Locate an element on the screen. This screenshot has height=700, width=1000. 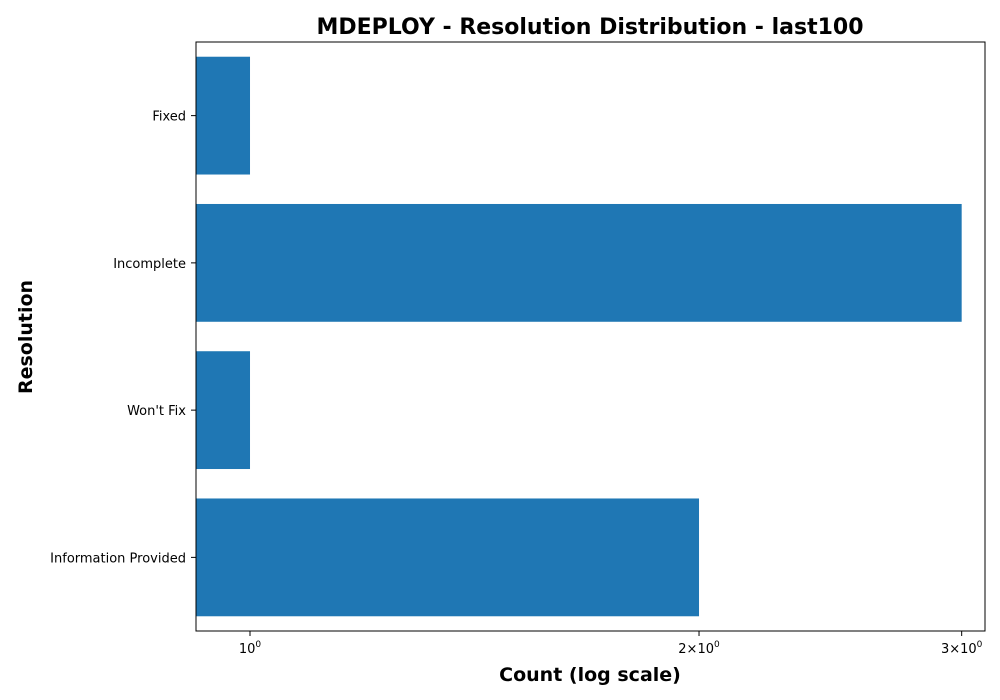
x-tick-label-2: 3×100 is located at coordinates (962, 648).